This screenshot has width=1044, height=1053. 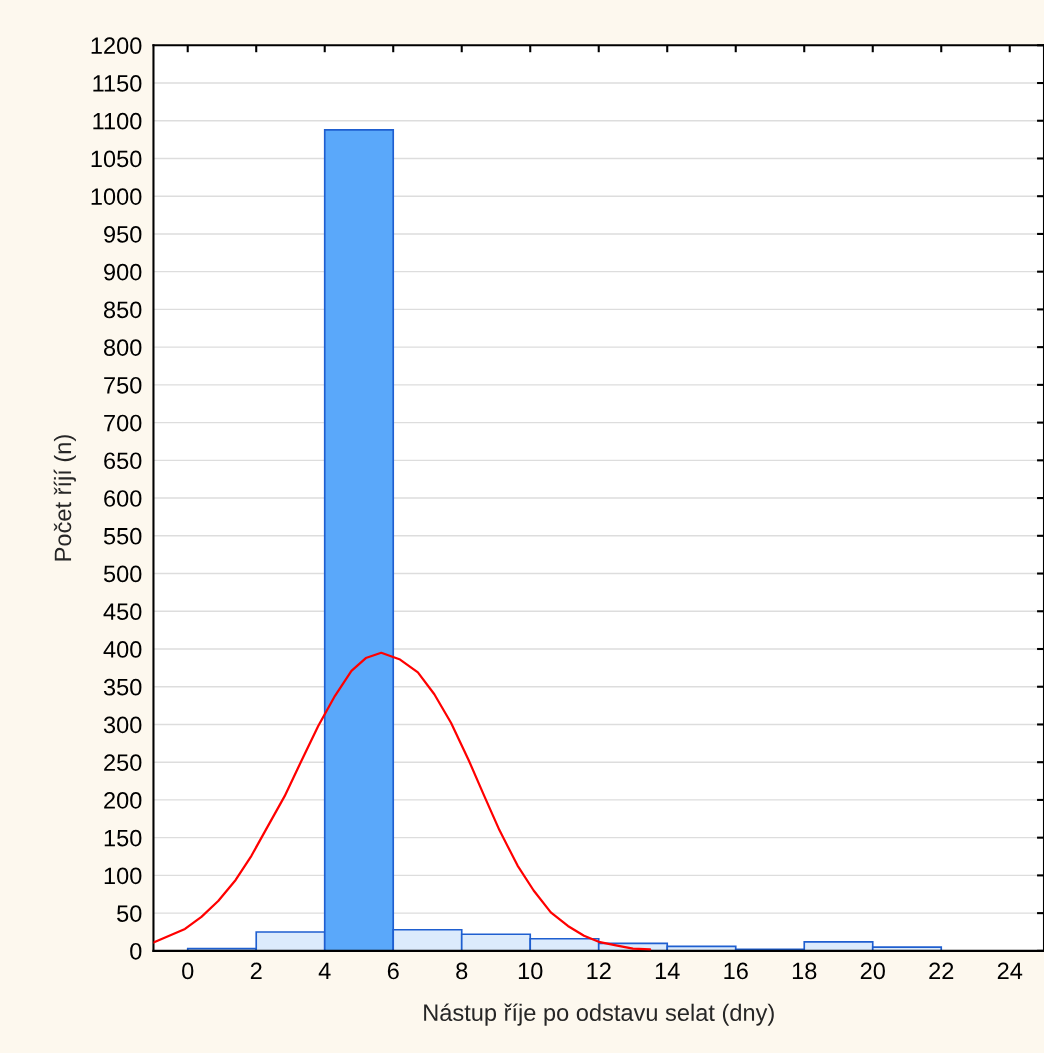 What do you see at coordinates (122, 574) in the screenshot?
I see `y-tick-label: 500` at bounding box center [122, 574].